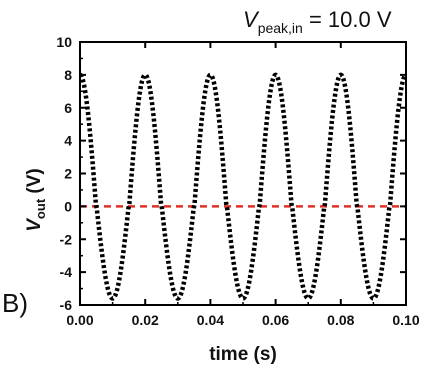  What do you see at coordinates (34, 225) in the screenshot?
I see `ylabel-symbol: V` at bounding box center [34, 225].